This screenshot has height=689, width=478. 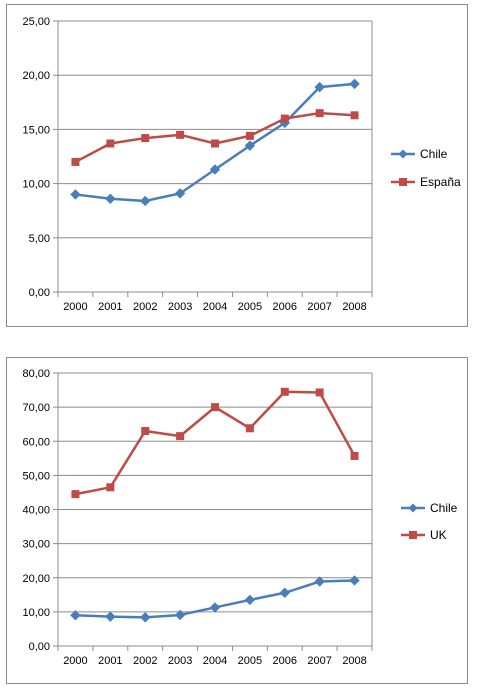 I want to click on chart1-y-tick-label: 15,00, so click(x=36, y=130).